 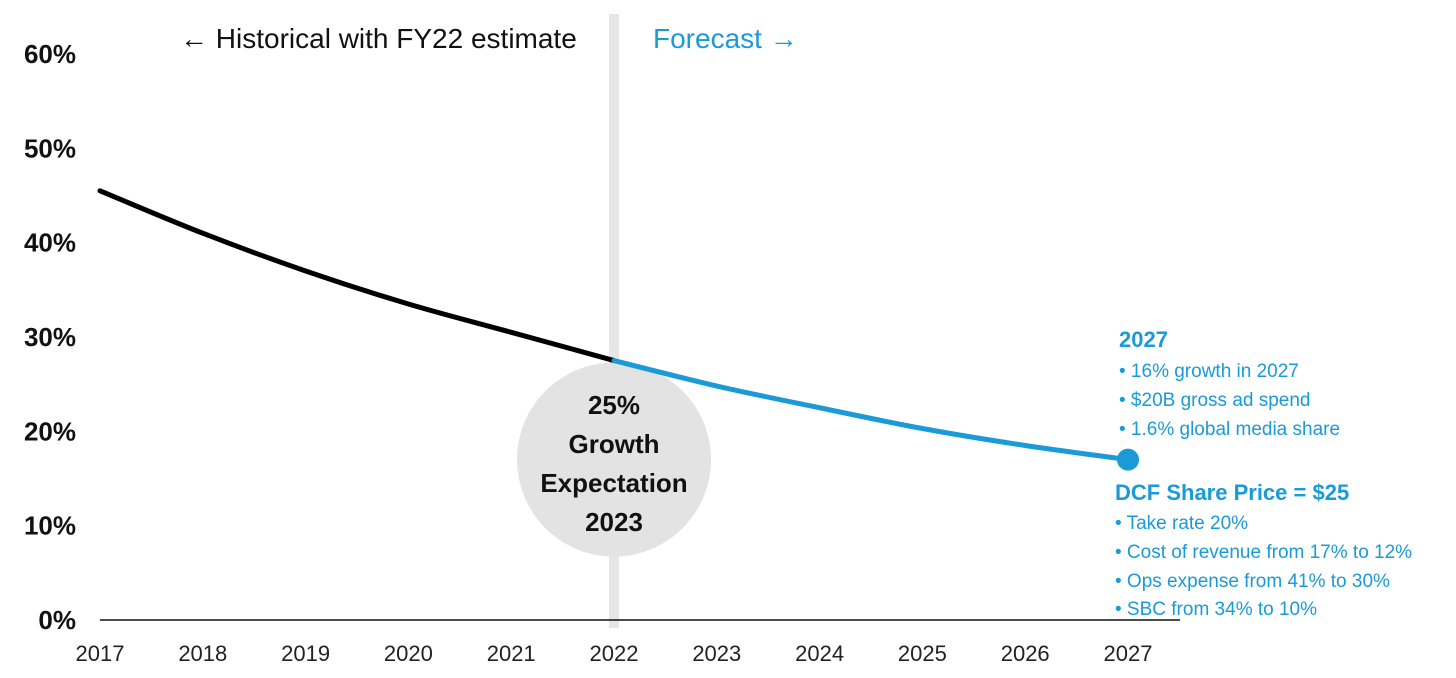 I want to click on y-tick-label: 0%, so click(x=57, y=620).